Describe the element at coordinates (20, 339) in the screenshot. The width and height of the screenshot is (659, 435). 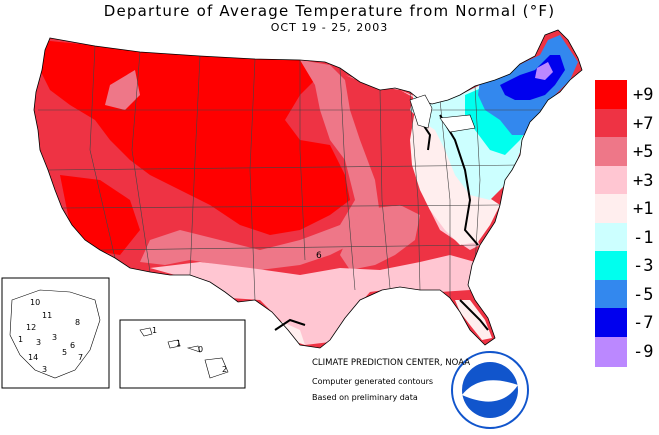
I see `alaska-label: 1` at that location.